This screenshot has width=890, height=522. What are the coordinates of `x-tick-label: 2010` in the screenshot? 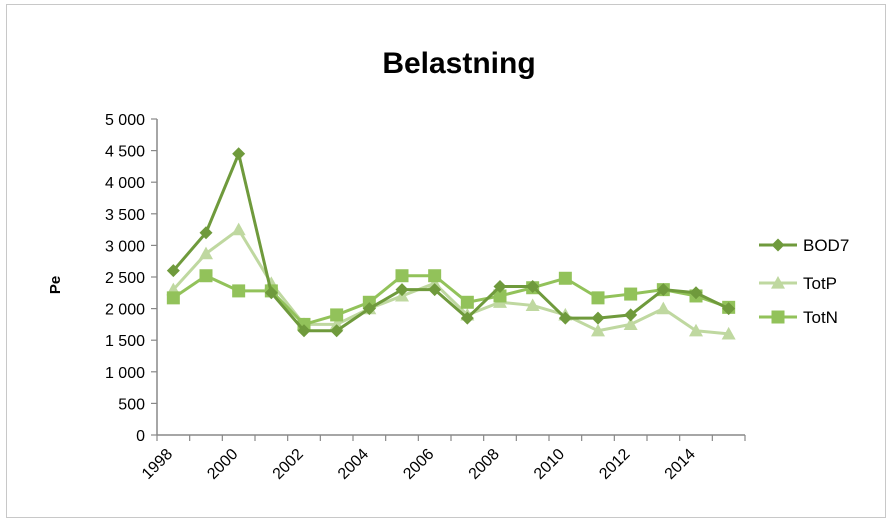 It's located at (549, 464).